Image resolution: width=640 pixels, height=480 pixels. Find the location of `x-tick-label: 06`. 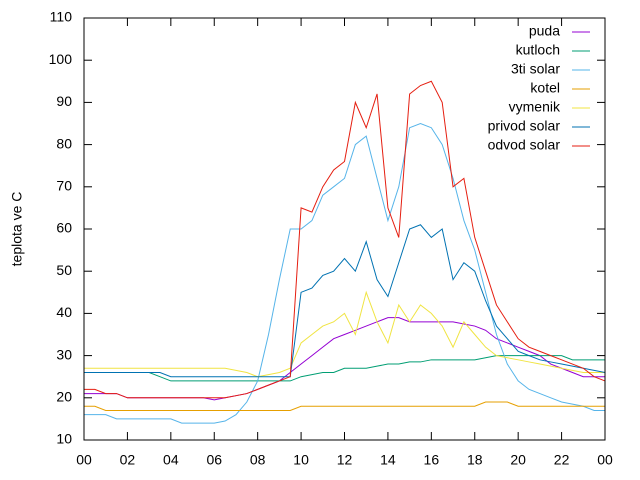

x-tick-label: 06 is located at coordinates (214, 460).